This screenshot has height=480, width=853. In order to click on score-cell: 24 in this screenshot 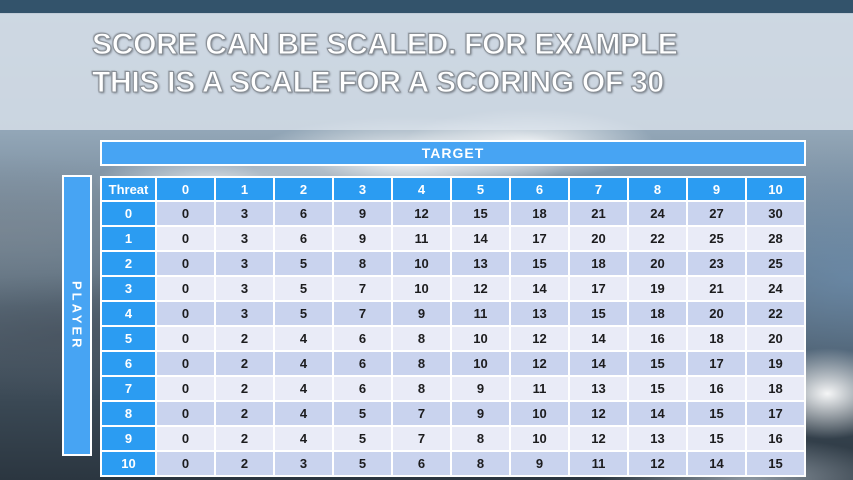, I will do `click(657, 213)`.